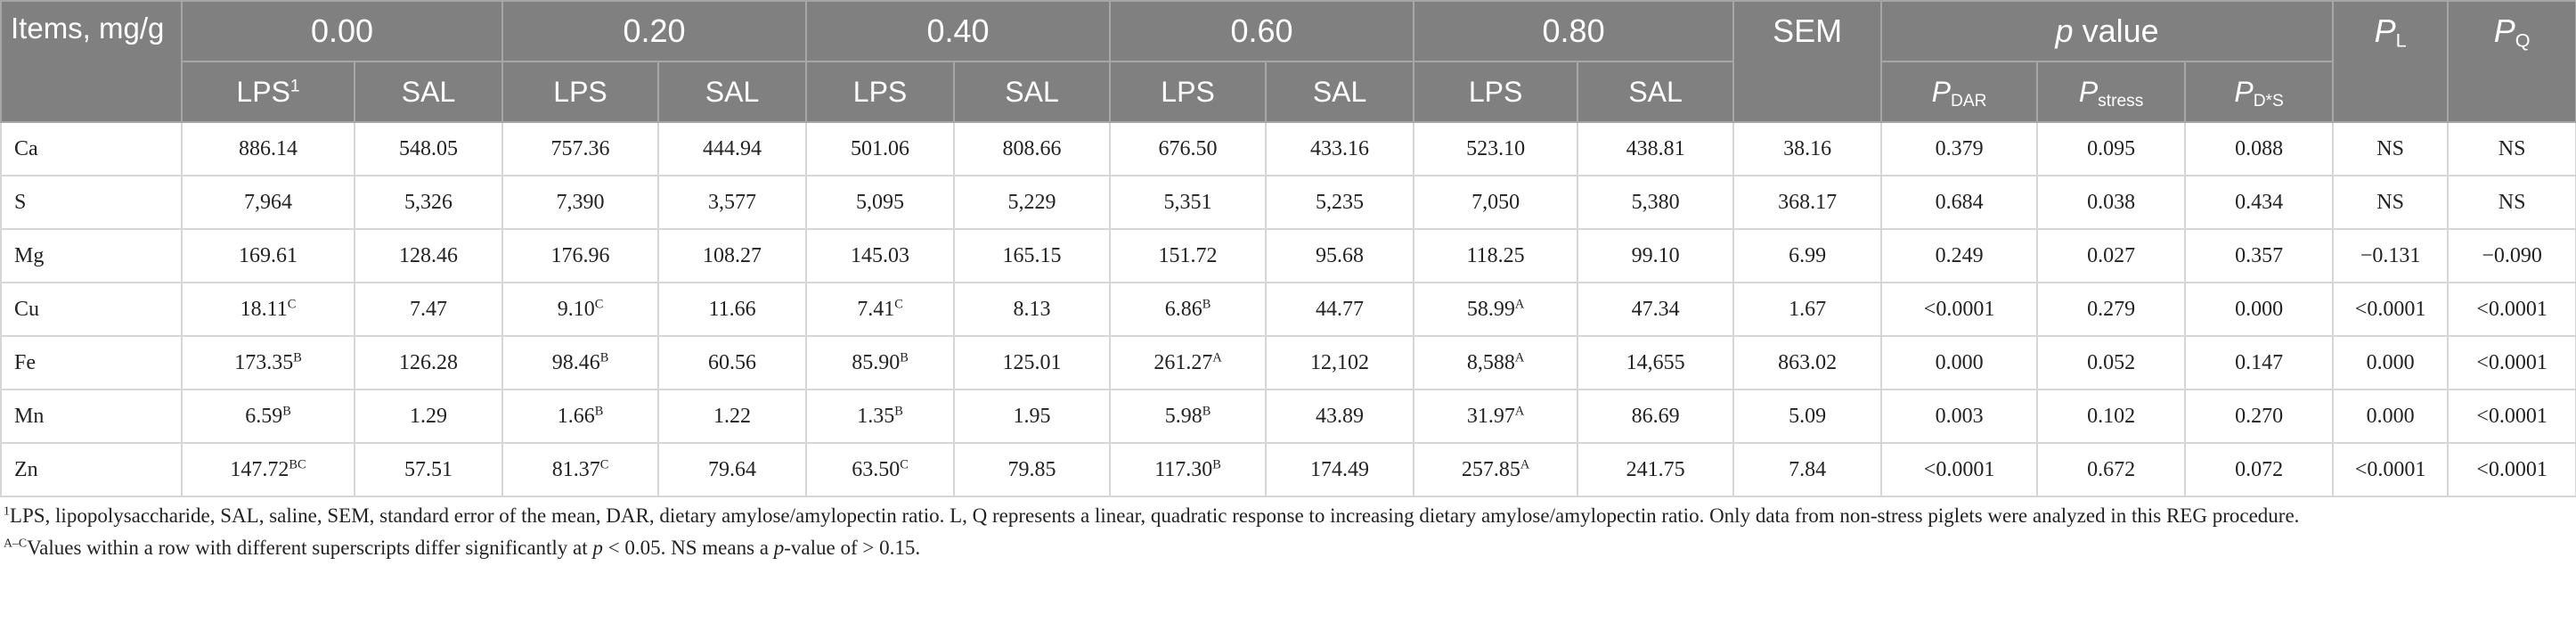 Image resolution: width=2576 pixels, height=623 pixels. I want to click on table-cell: 57.51, so click(428, 469).